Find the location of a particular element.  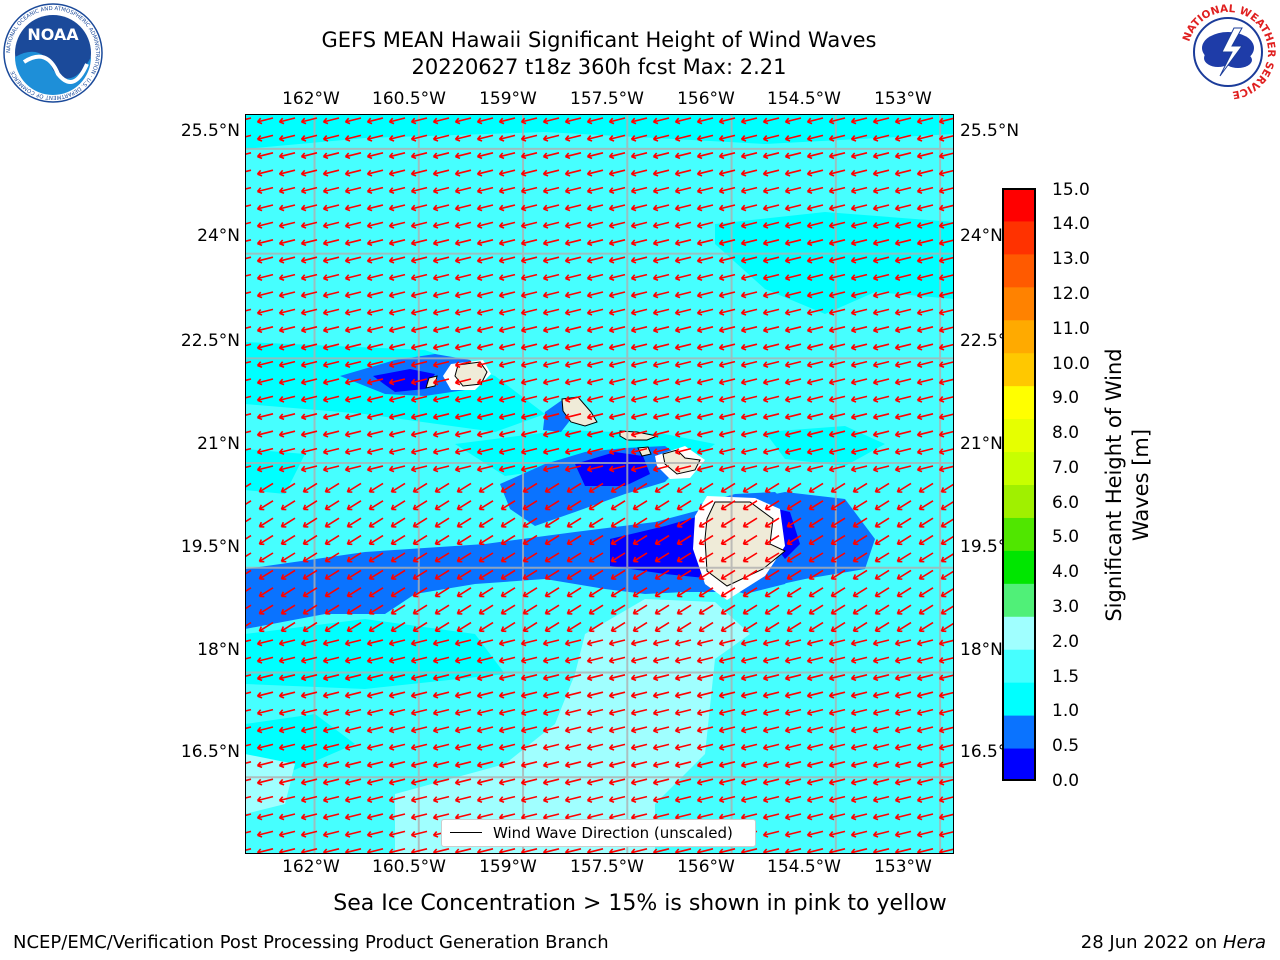

colorbar-tick: 13.0 is located at coordinates (1071, 259).